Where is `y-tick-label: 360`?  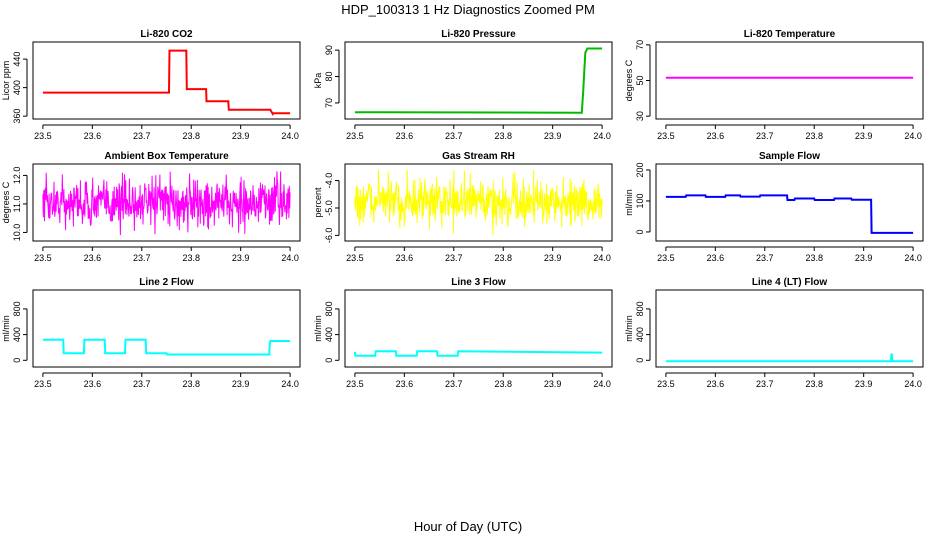 y-tick-label: 360 is located at coordinates (17, 116).